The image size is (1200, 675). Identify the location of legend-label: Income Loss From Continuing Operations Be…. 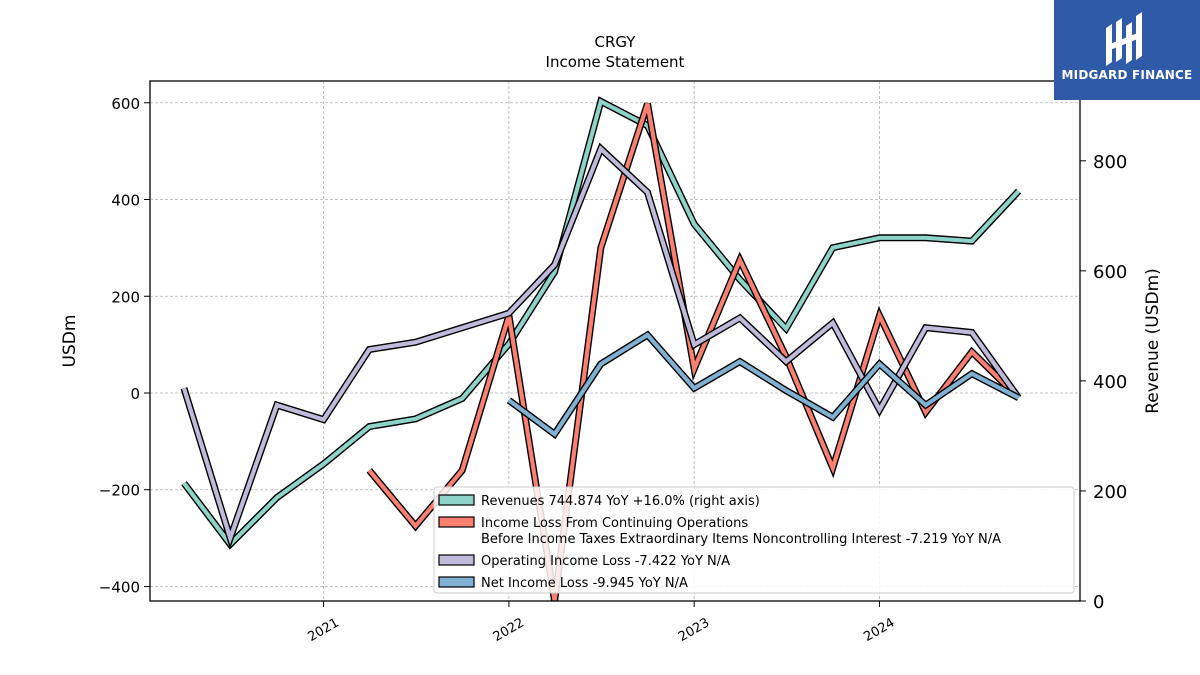
(741, 531).